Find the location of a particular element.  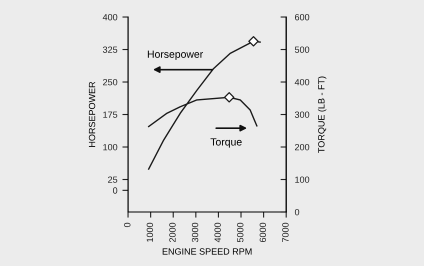

y2-tick-label: 500 is located at coordinates (302, 49).